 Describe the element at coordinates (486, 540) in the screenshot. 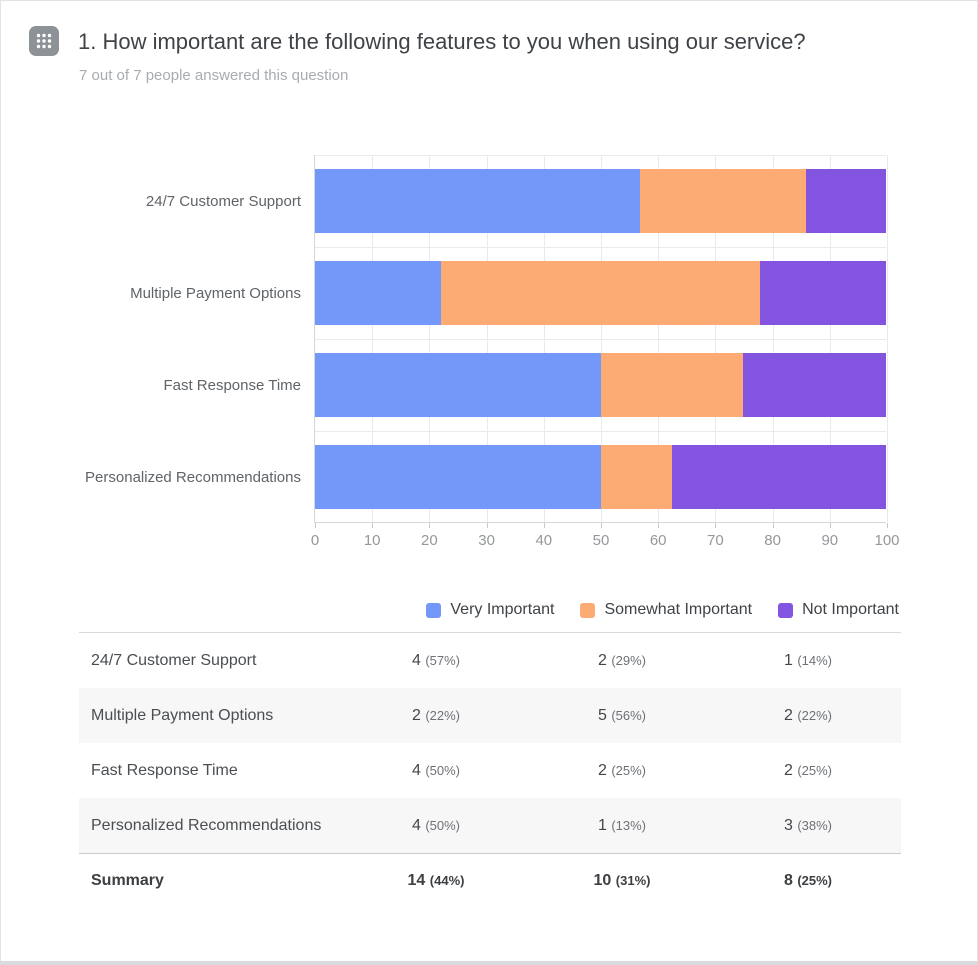

I see `axis-tick-label: 30` at that location.